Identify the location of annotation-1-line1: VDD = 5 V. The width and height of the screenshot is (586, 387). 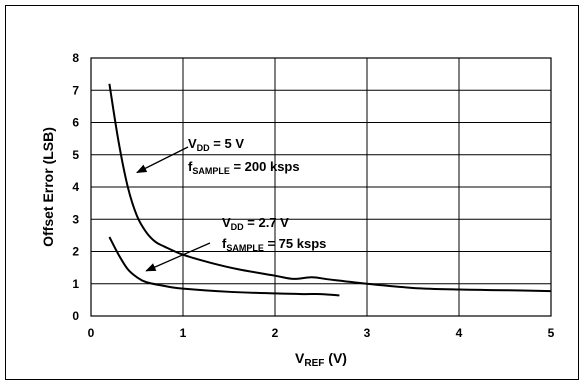
(216, 144).